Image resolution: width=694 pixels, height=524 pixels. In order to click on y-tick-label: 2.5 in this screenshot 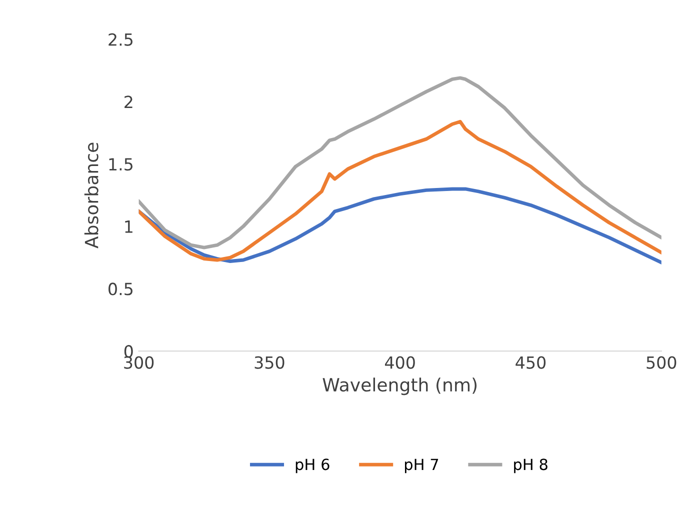, I will do `click(120, 39)`.